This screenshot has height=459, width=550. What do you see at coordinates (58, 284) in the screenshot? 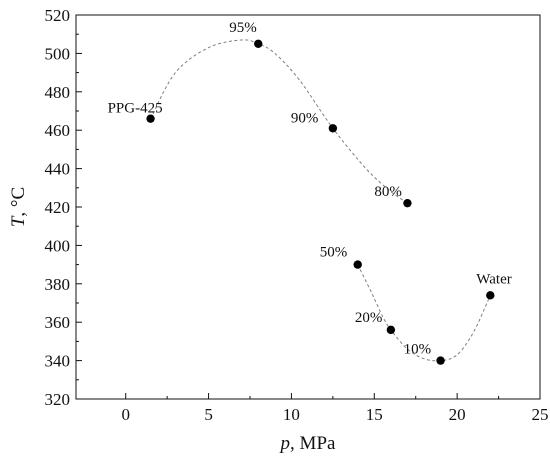
I see `y-tick-label: 380` at bounding box center [58, 284].